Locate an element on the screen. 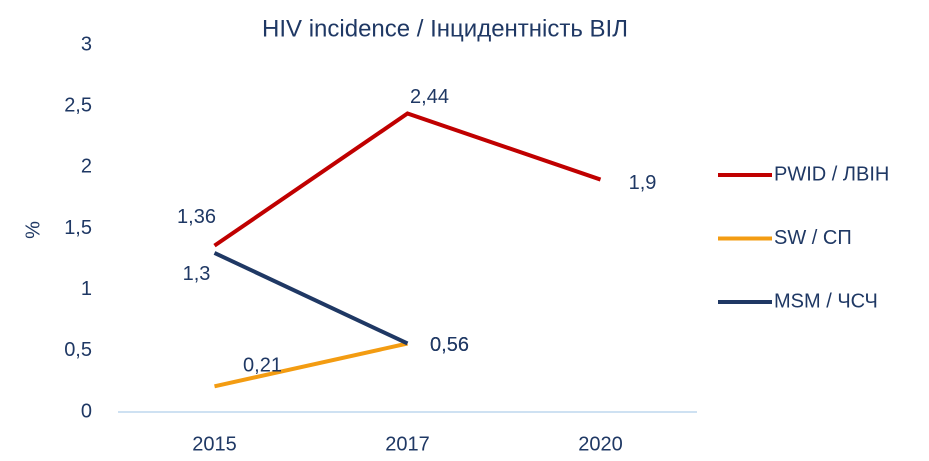 This screenshot has height=461, width=929. legend-label: SW / СП is located at coordinates (813, 238).